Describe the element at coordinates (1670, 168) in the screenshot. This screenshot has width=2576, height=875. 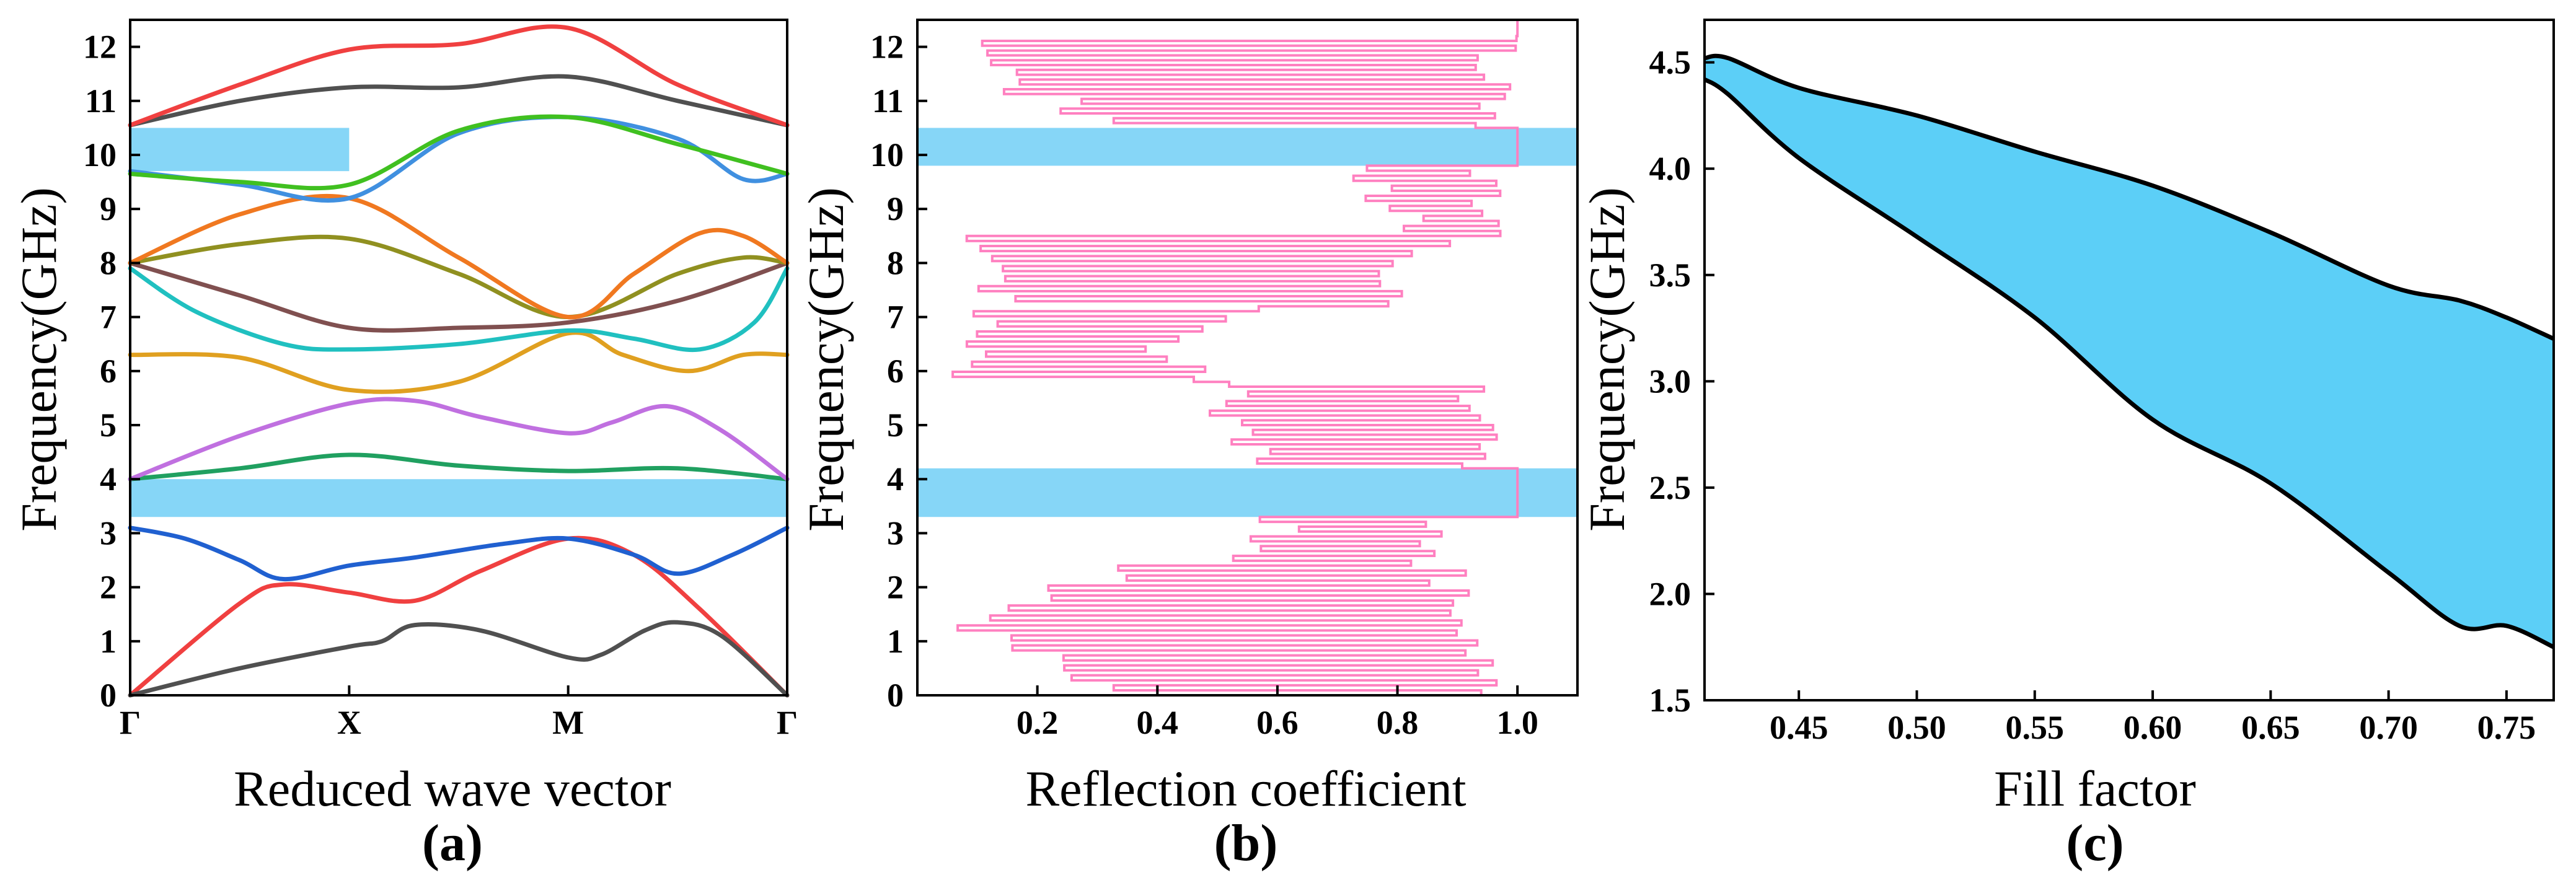
I see `y-tick-label: 4.0` at that location.